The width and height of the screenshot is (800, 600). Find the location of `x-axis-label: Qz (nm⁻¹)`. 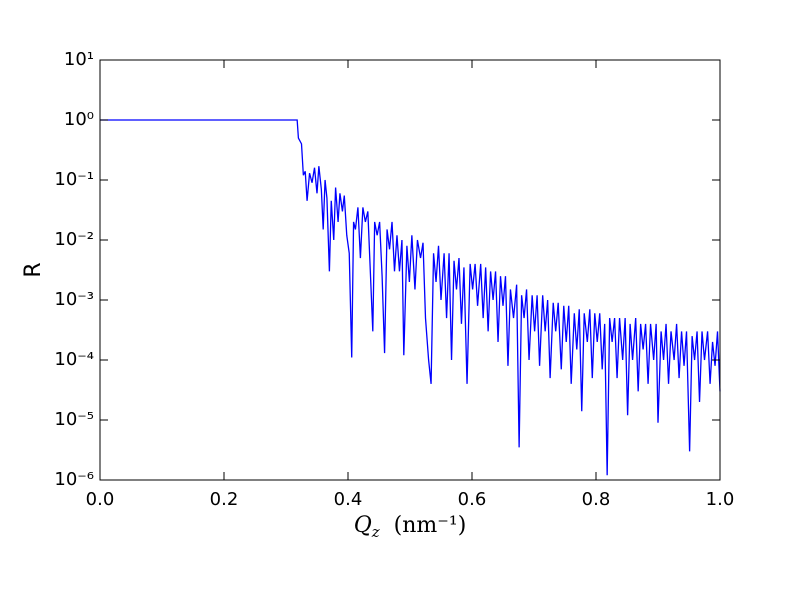

x-axis-label: Qz (nm⁻¹) is located at coordinates (410, 527).